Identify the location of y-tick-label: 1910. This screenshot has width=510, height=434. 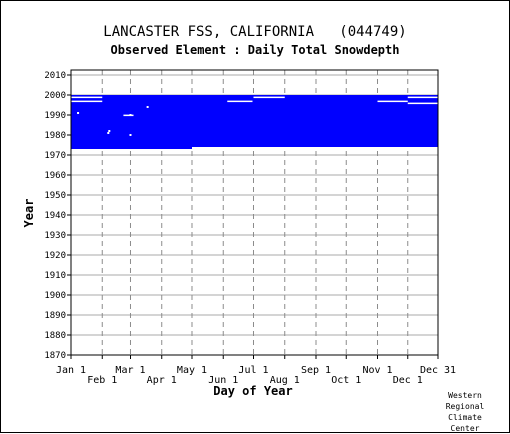
(55, 276).